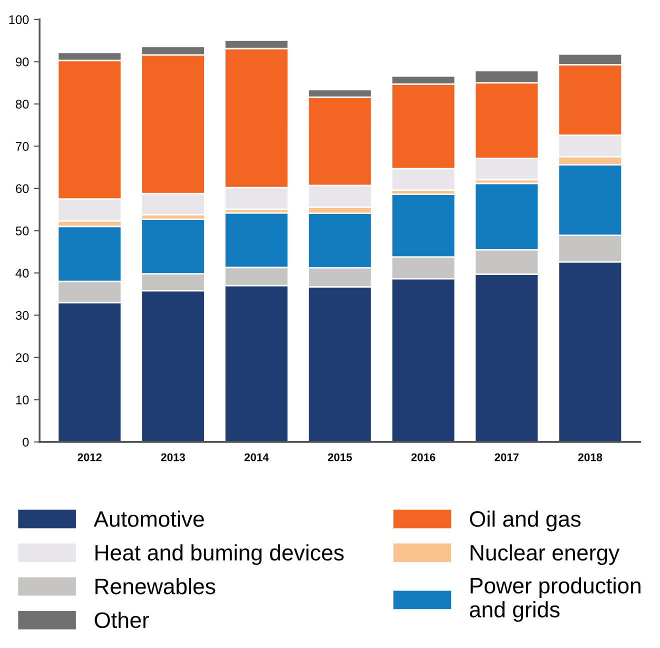 This screenshot has height=648, width=660. I want to click on x-tick-label: 2016, so click(423, 457).